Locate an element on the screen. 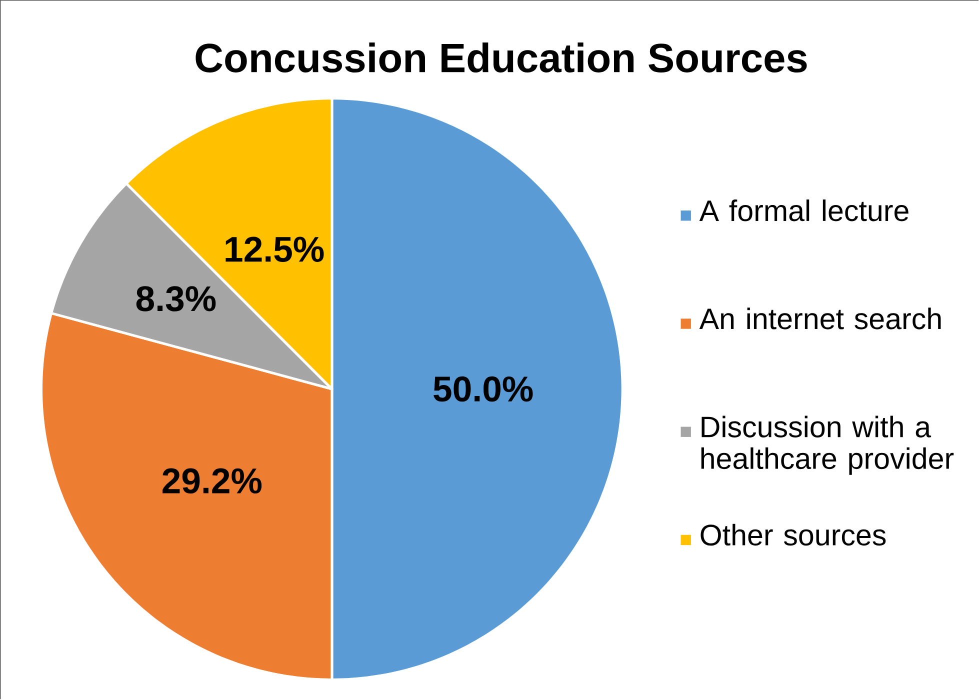  data-label: 50.0% is located at coordinates (483, 389).